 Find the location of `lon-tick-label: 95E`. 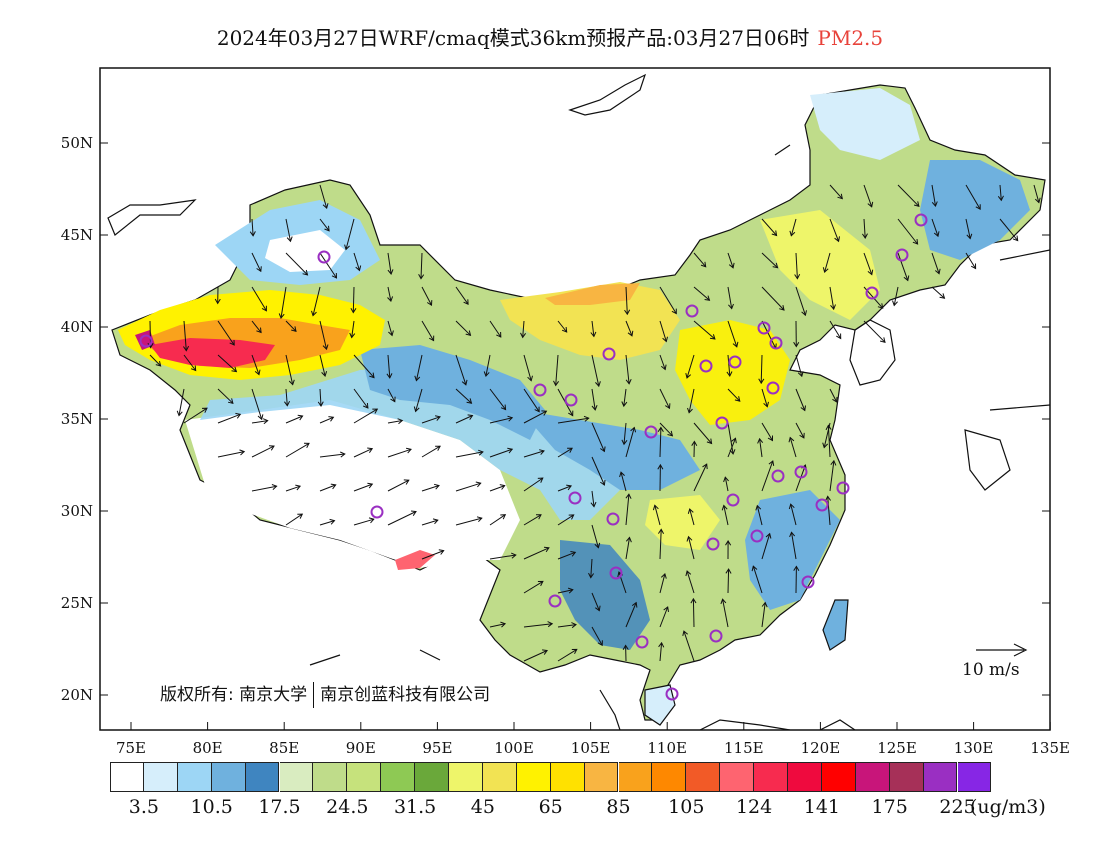

lon-tick-label: 95E is located at coordinates (437, 748).